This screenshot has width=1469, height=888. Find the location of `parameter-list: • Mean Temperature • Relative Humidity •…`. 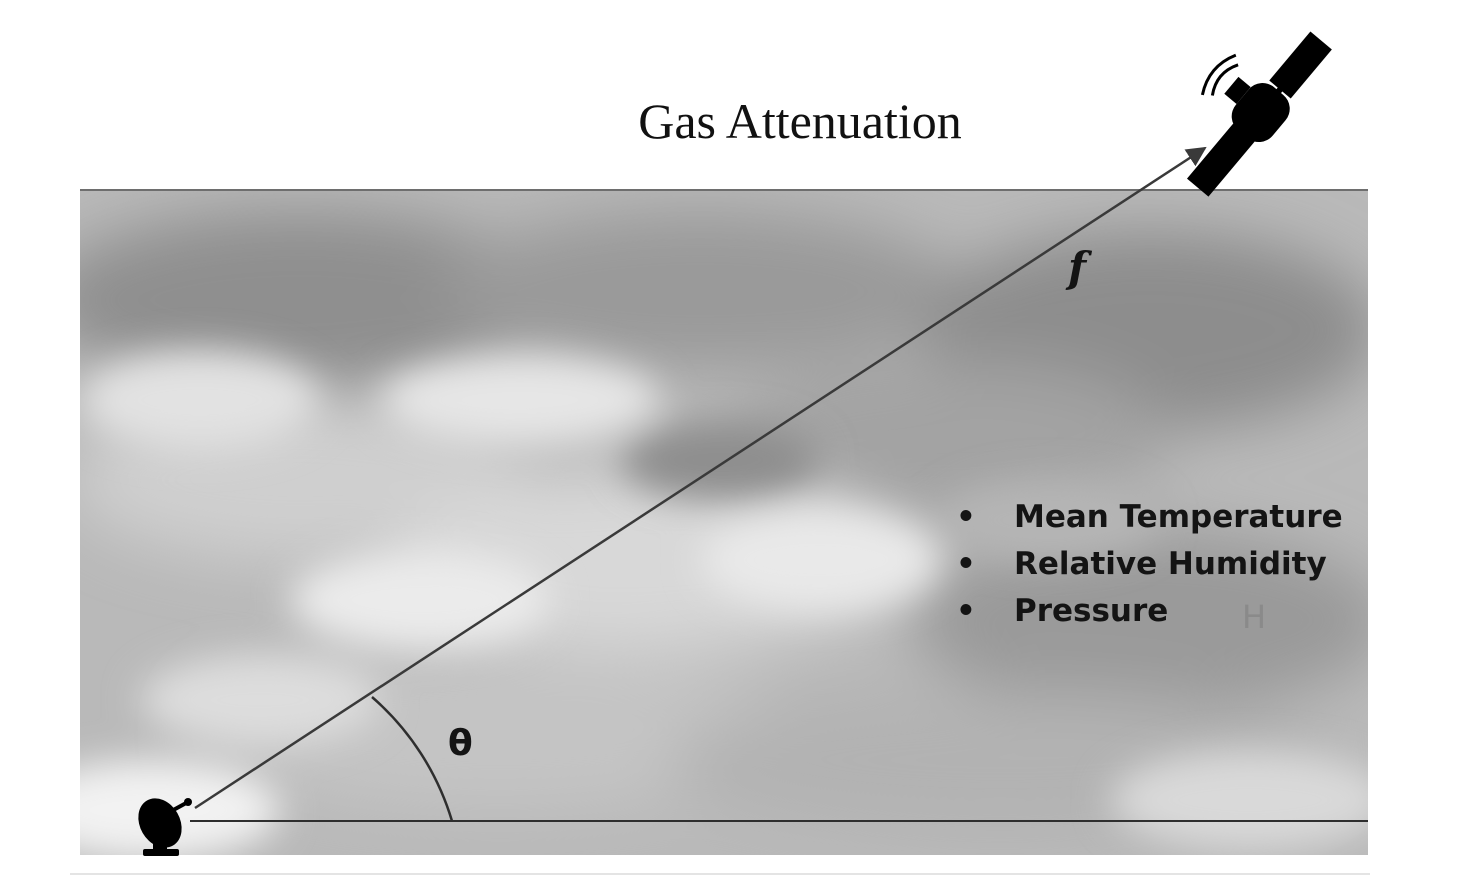

parameter-list: • Mean Temperature • Relative Humidity •… is located at coordinates (1149, 564).